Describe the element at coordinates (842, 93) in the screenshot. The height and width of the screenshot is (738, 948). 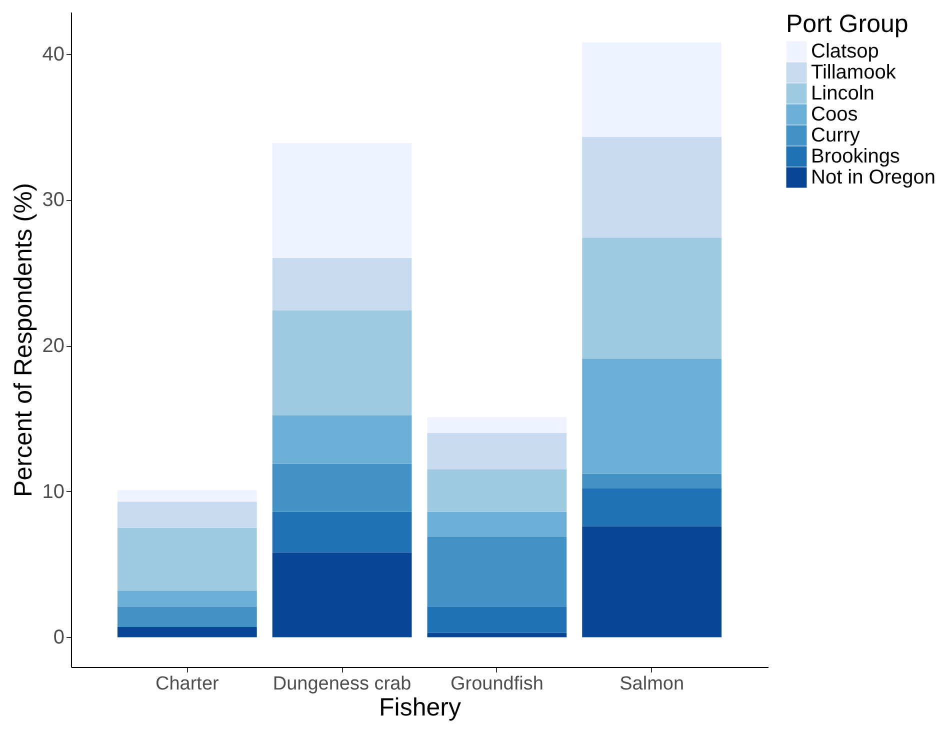
I see `legend-label: Lincoln` at that location.